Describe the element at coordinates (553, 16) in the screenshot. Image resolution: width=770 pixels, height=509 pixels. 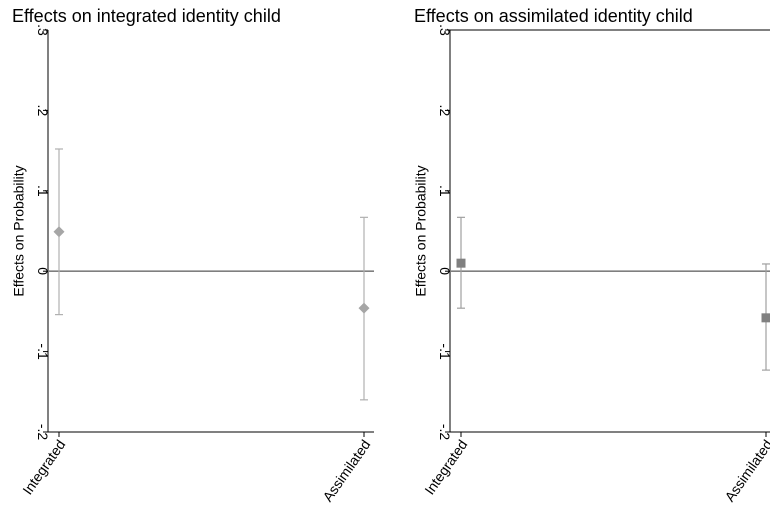
I see `chart-title: Effects on assimilated identity child` at that location.